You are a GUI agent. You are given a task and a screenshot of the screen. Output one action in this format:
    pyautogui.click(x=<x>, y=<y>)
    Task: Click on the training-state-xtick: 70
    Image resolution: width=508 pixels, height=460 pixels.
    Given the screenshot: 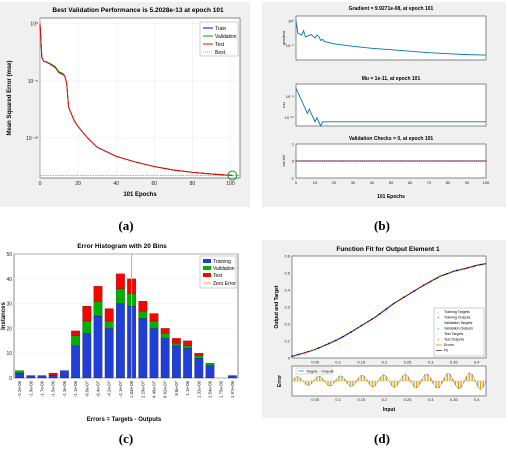 What is the action you would take?
    pyautogui.click(x=429, y=182)
    